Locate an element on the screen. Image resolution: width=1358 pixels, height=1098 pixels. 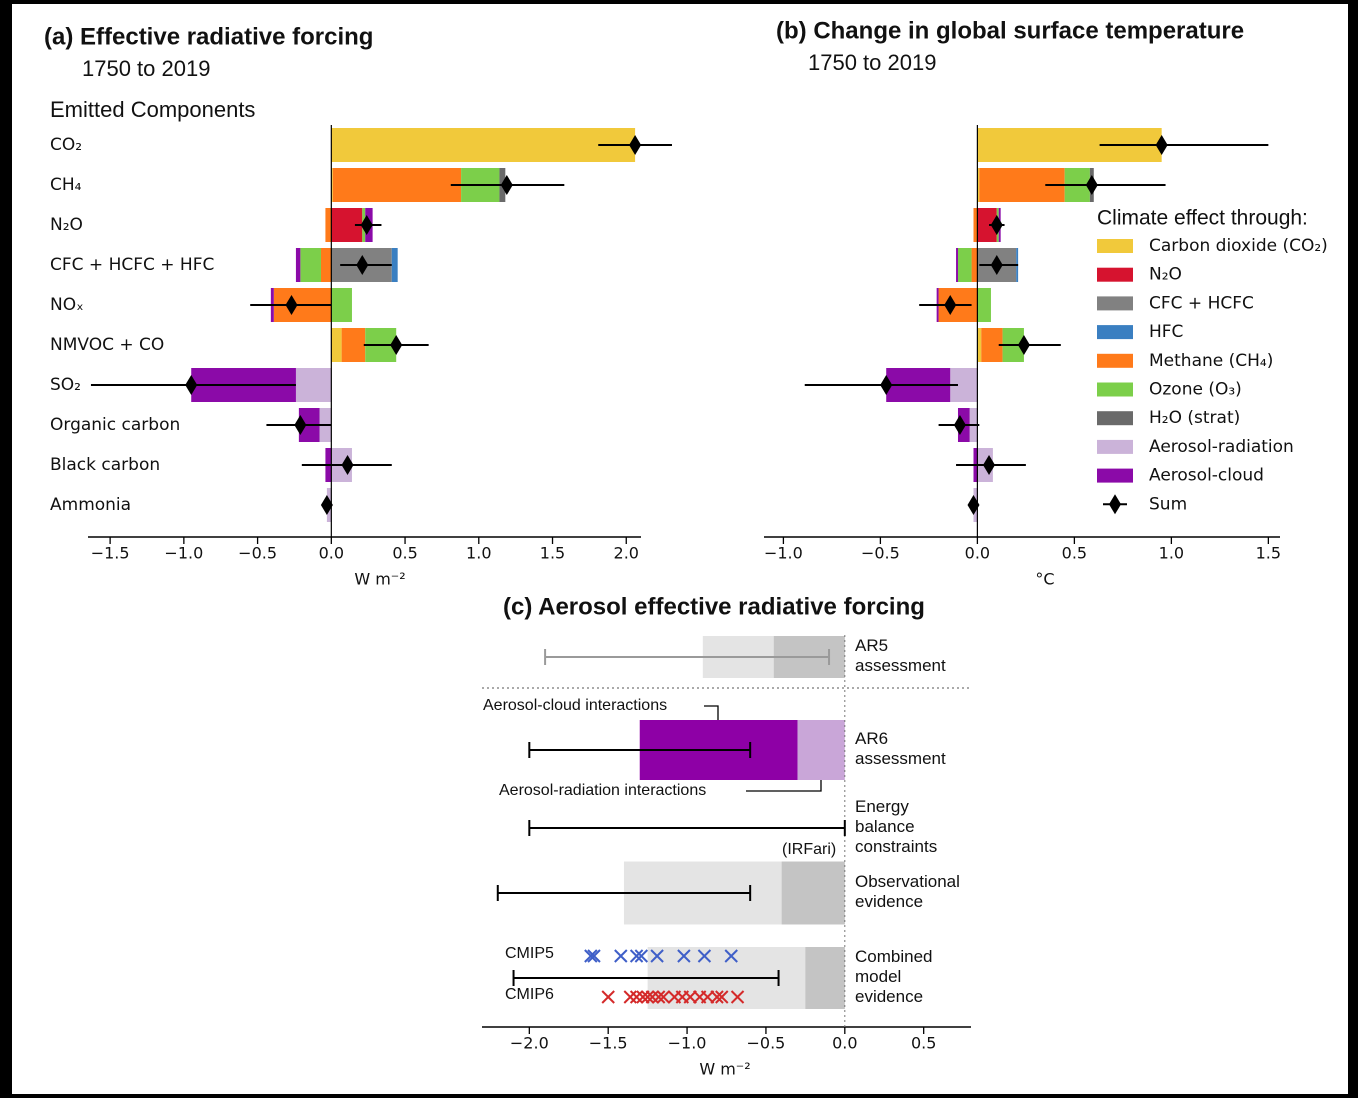
legend-label: H₂O (strat) is located at coordinates (1194, 418).